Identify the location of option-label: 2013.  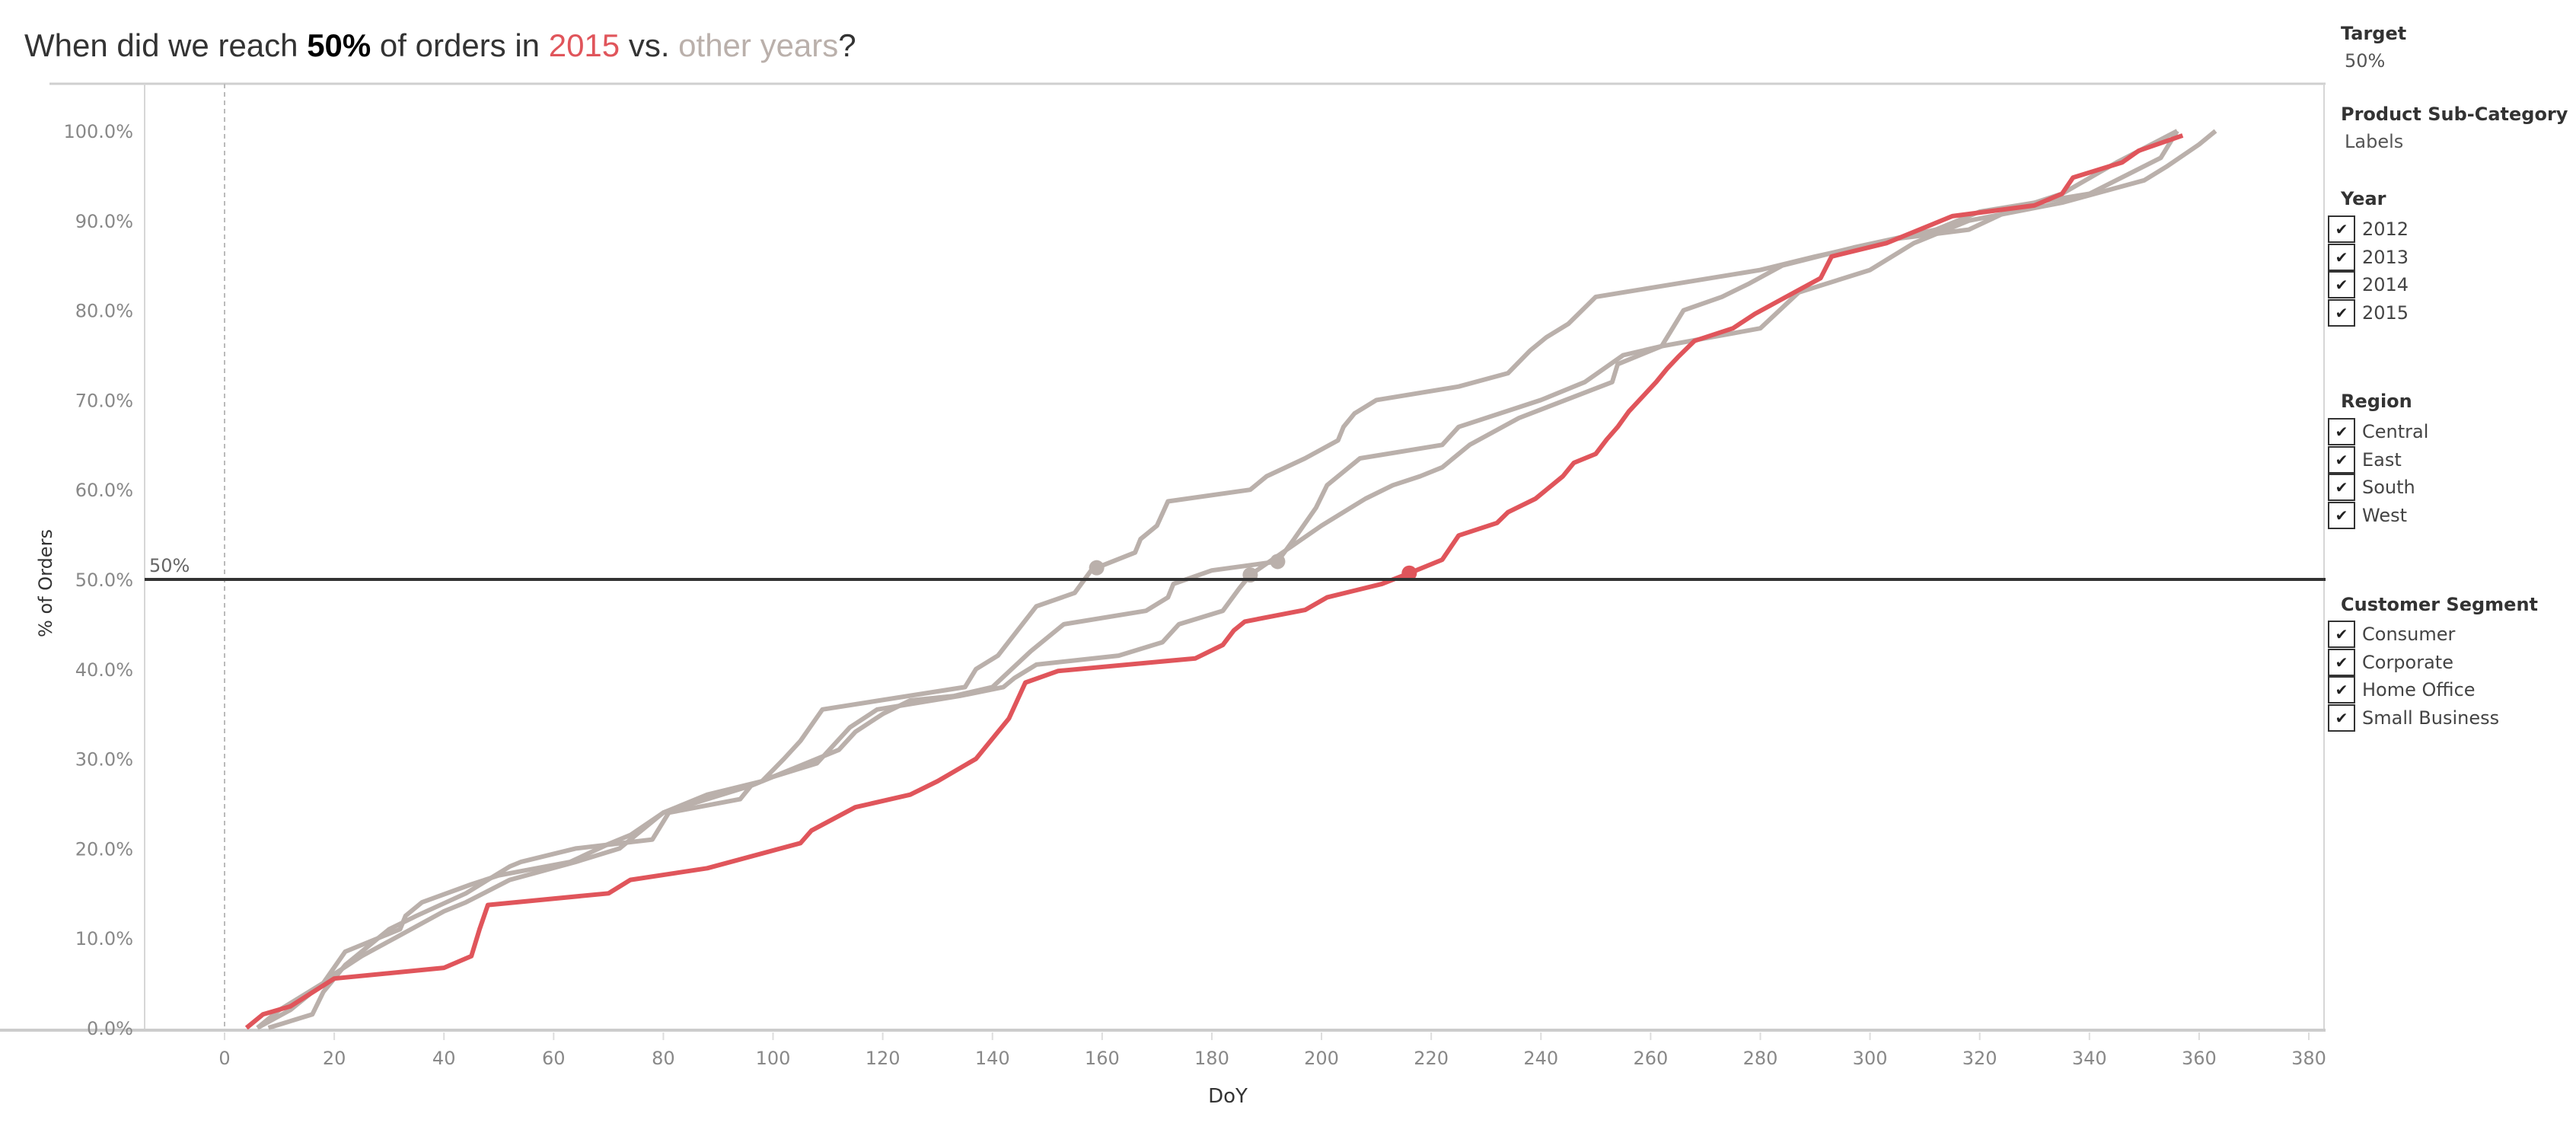
(2386, 257).